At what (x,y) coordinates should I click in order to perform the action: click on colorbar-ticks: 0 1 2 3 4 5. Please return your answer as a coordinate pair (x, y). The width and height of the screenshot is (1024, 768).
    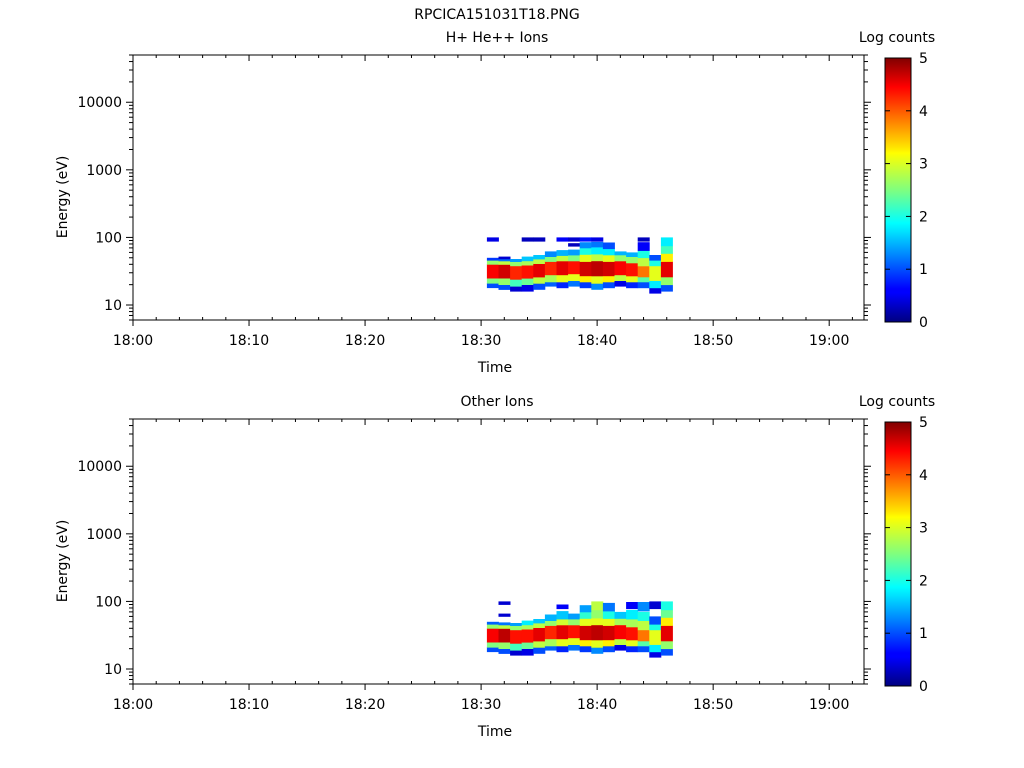
    Looking at the image, I should click on (906, 191).